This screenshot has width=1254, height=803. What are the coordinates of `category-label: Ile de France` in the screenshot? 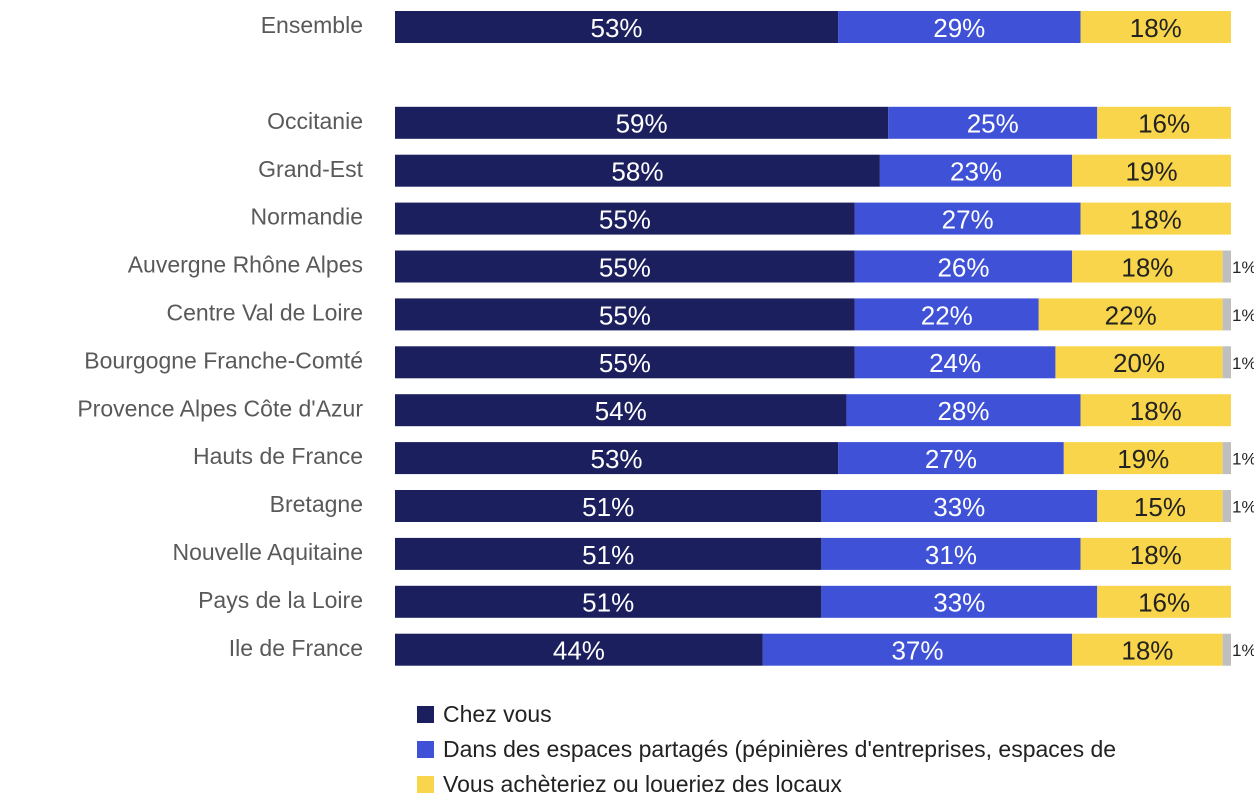 It's located at (296, 648).